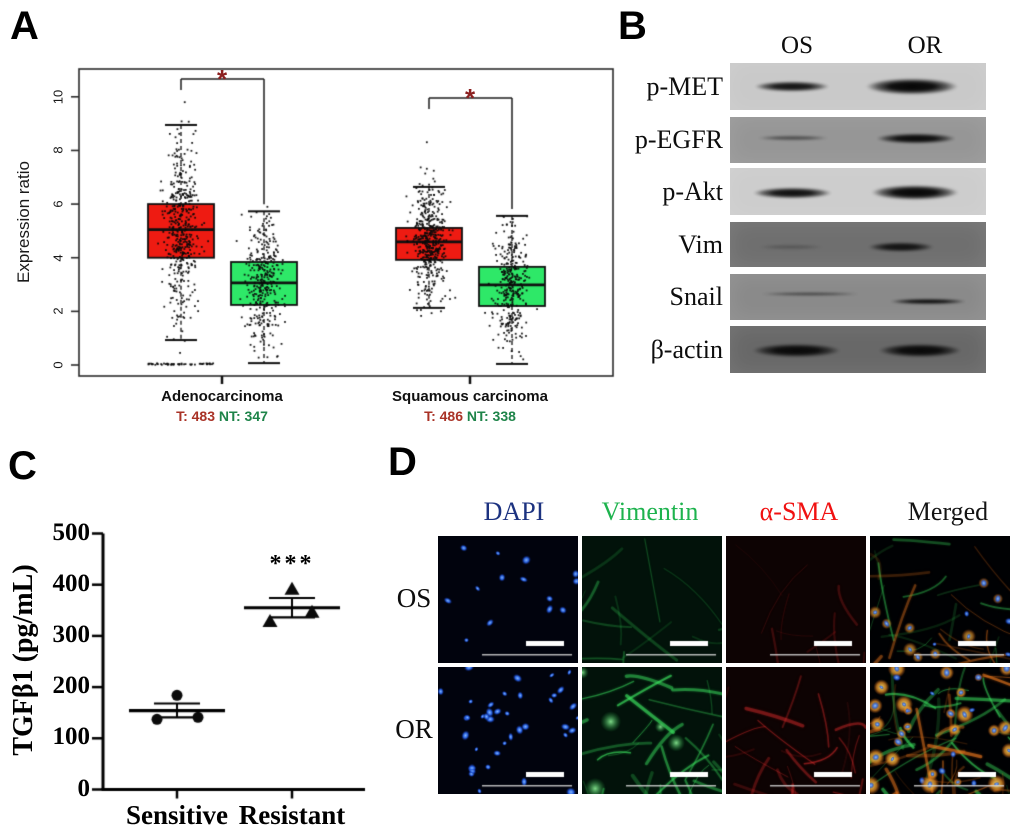 The height and width of the screenshot is (831, 1020). Describe the element at coordinates (84, 788) in the screenshot. I see `c-ytick-label: 0` at that location.